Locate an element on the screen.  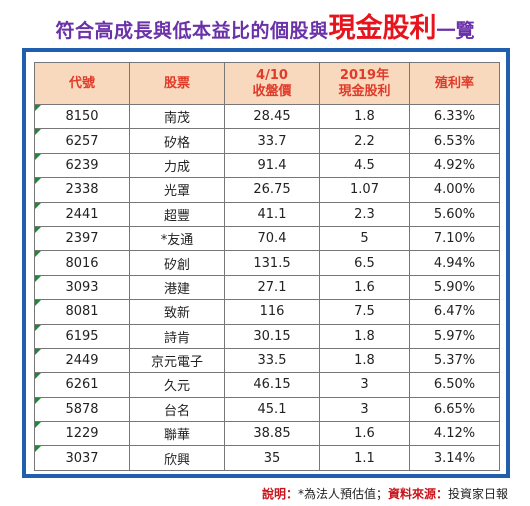
table-row: 2449 京元電子 33.5 1.8 5.37% is located at coordinates (267, 360).